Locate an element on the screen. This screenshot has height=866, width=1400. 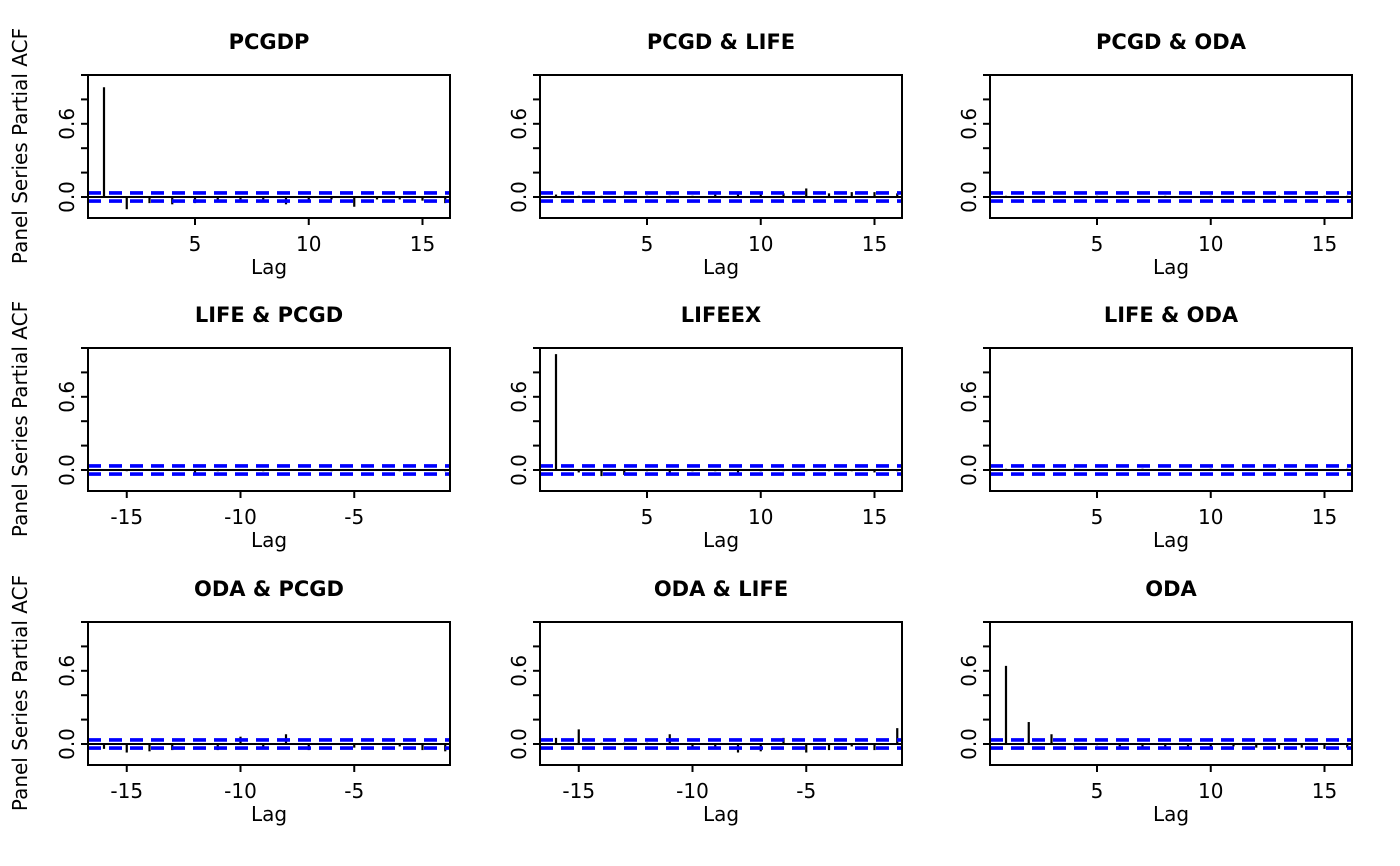
pacf-plot-oda-life: 0.0 0.6 -15 -10 -5 is located at coordinates (705, 712).